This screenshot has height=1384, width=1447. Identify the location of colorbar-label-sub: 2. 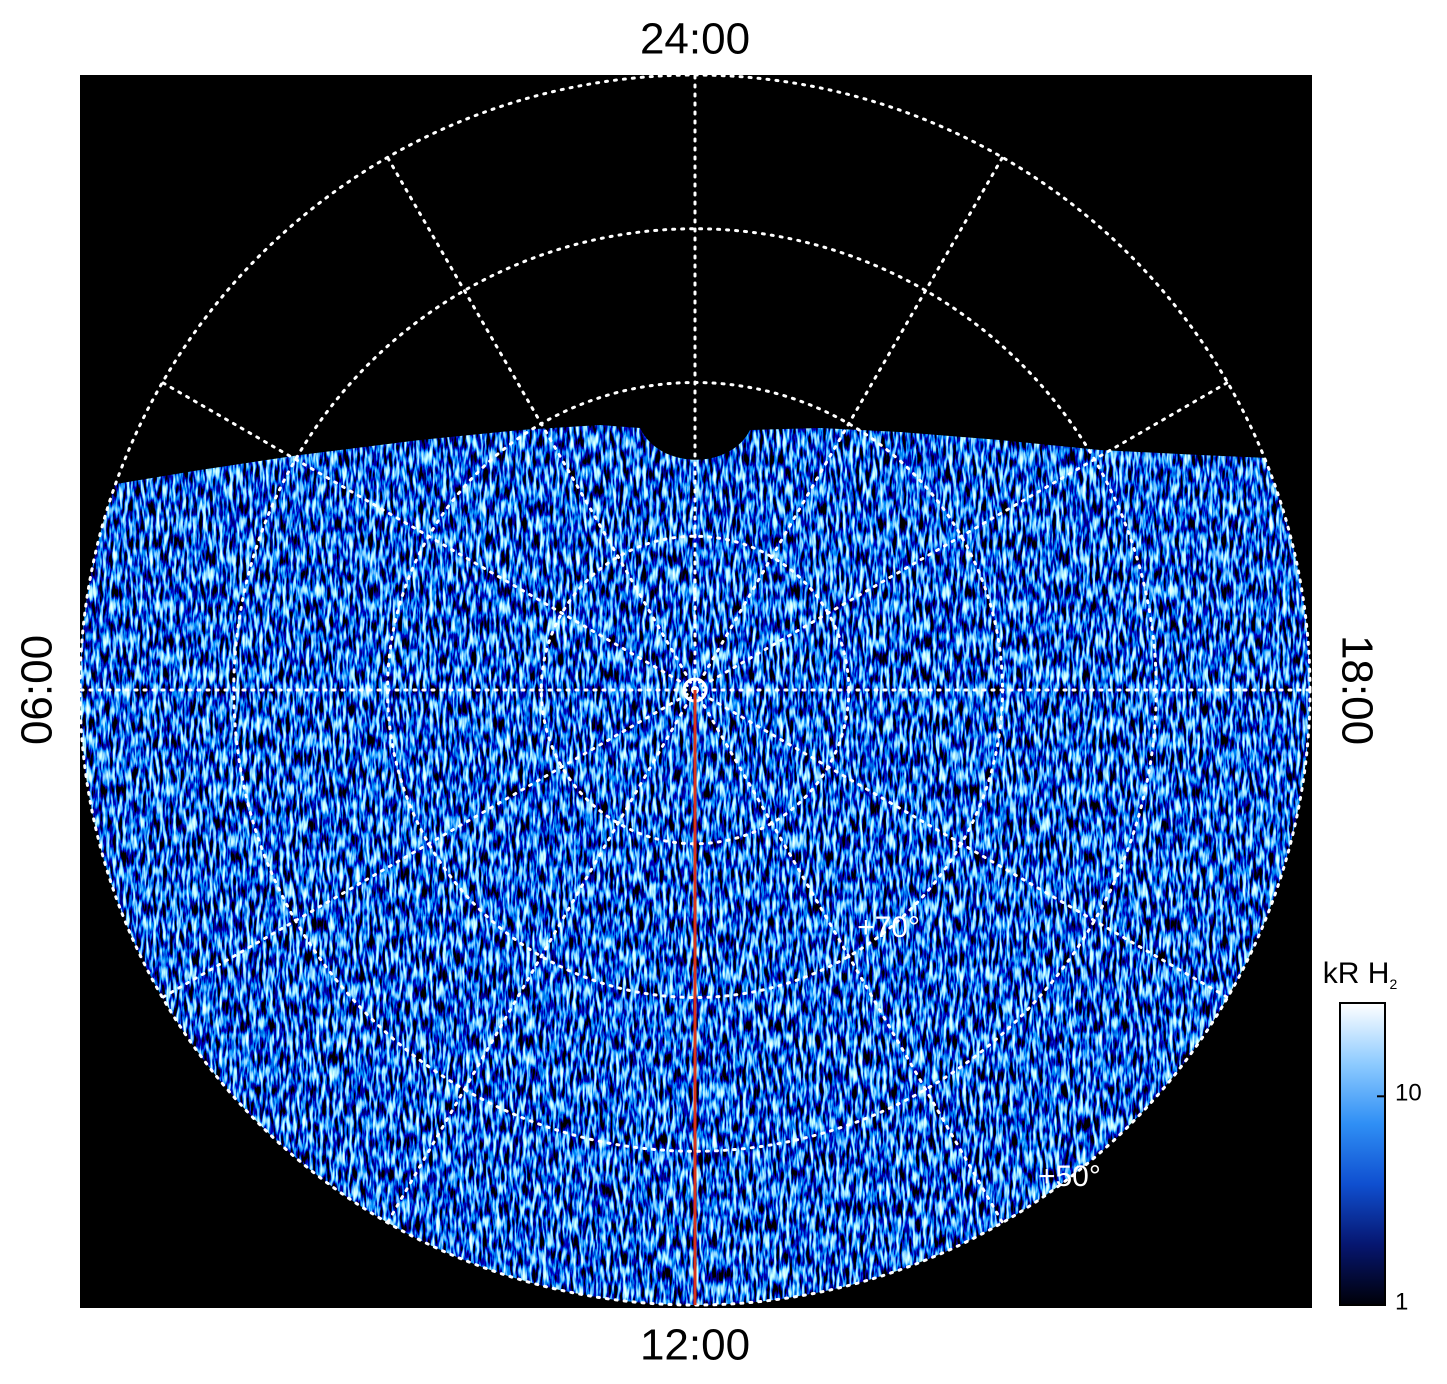
(1393, 984).